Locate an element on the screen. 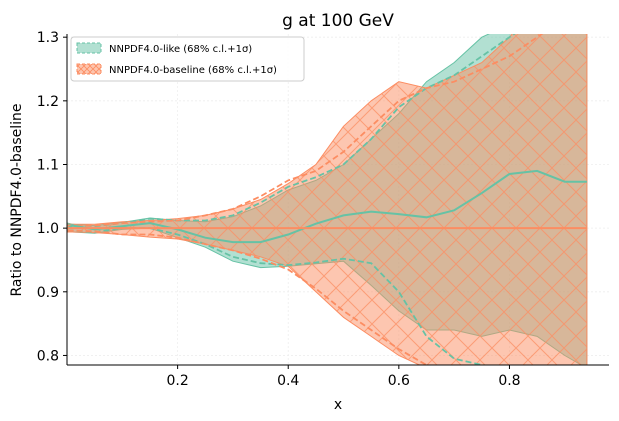  legend-entry: NNPDF4.0-like (68% c.l.+1σ) is located at coordinates (164, 48).